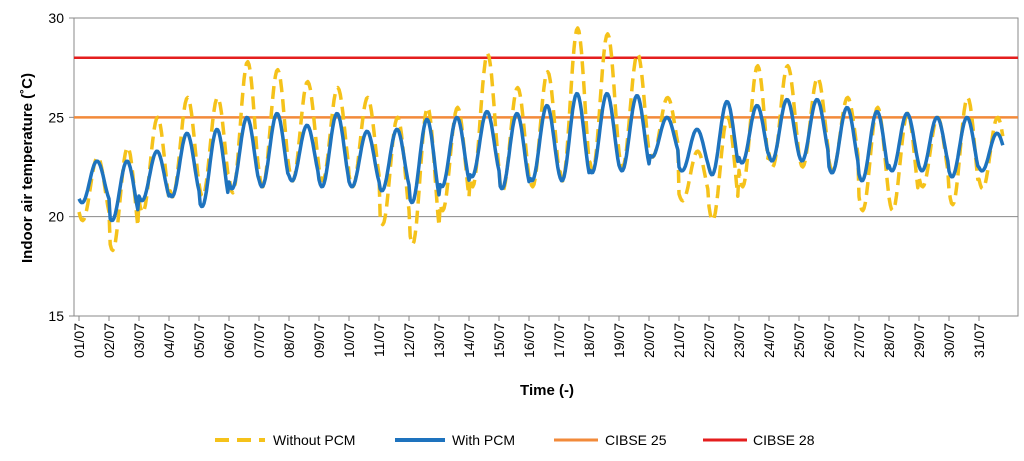 Image resolution: width=1024 pixels, height=461 pixels. I want to click on legend: Without PCM With PCM CIBSE 25 CIBSE 28, so click(515, 440).